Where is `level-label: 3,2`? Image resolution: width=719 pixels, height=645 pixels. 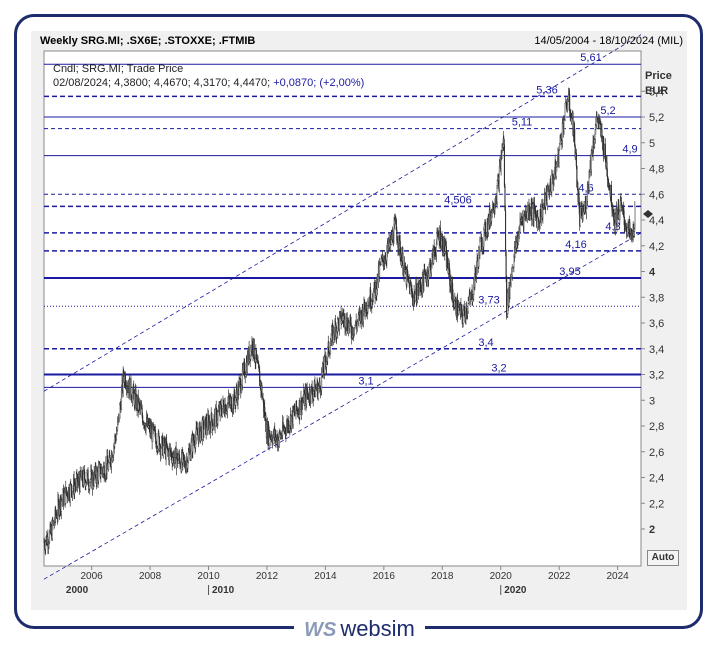 level-label: 3,2 is located at coordinates (498, 369).